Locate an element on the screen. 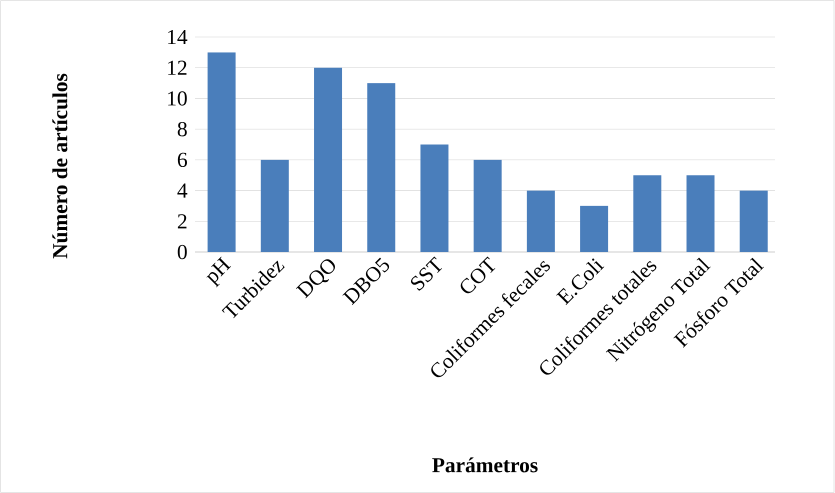 The image size is (835, 493). y-axis-title: Número de artículos is located at coordinates (60, 166).